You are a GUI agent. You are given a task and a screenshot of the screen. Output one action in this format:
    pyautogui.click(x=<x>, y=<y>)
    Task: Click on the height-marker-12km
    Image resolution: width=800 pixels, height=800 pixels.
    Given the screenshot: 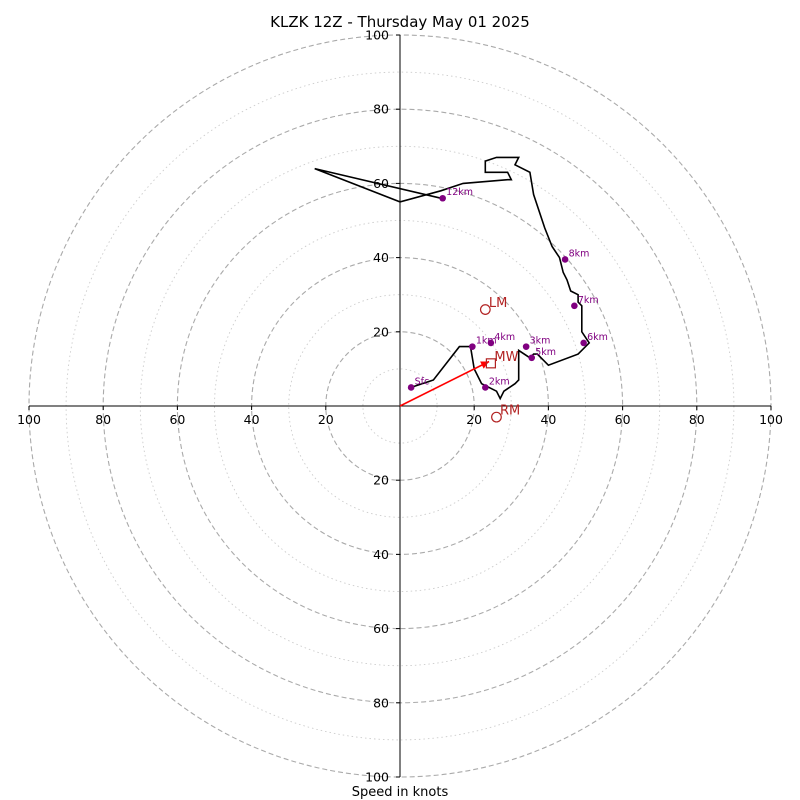 What is the action you would take?
    pyautogui.click(x=442, y=198)
    